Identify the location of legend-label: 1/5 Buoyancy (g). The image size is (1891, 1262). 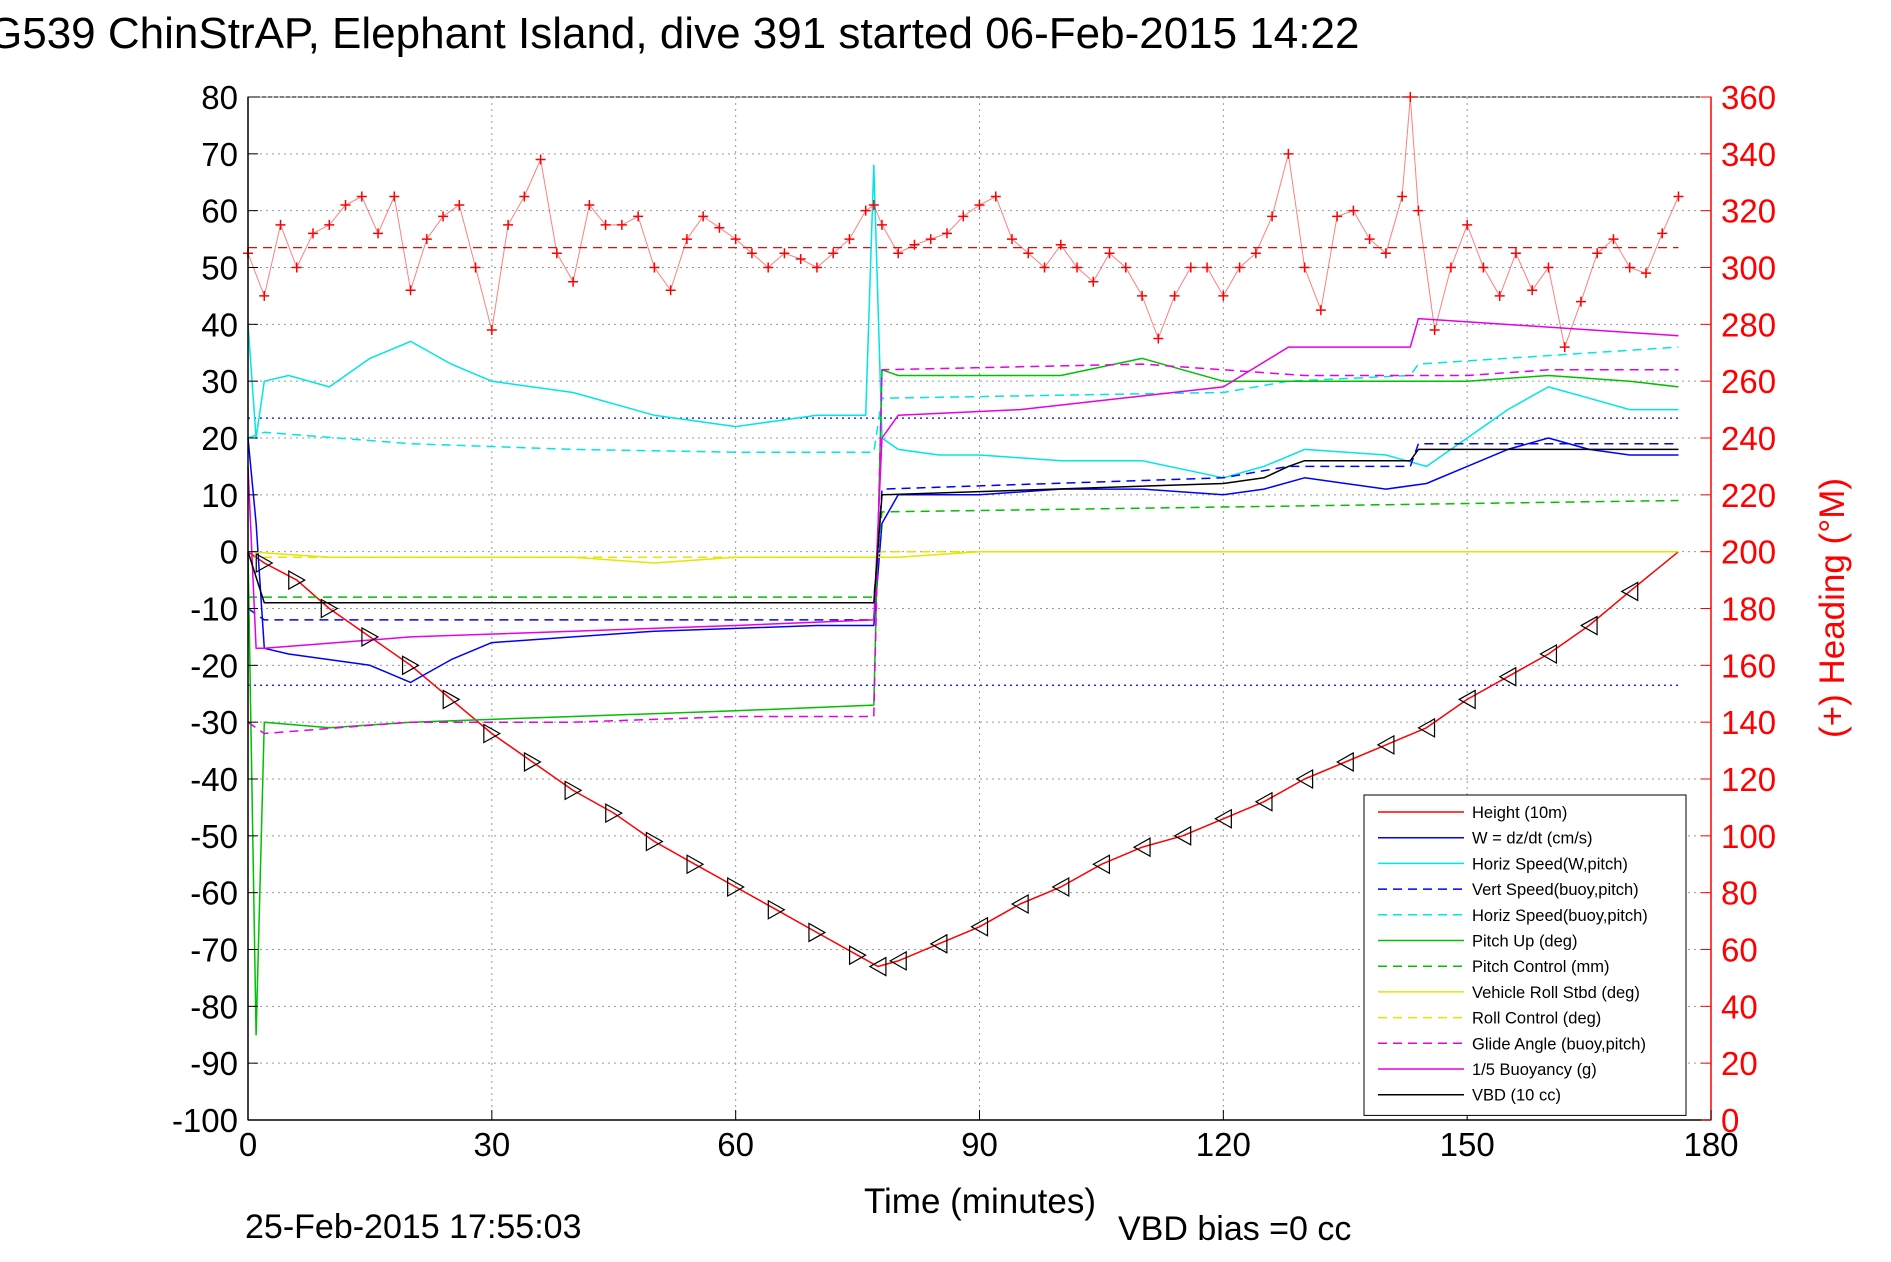
(1534, 1070).